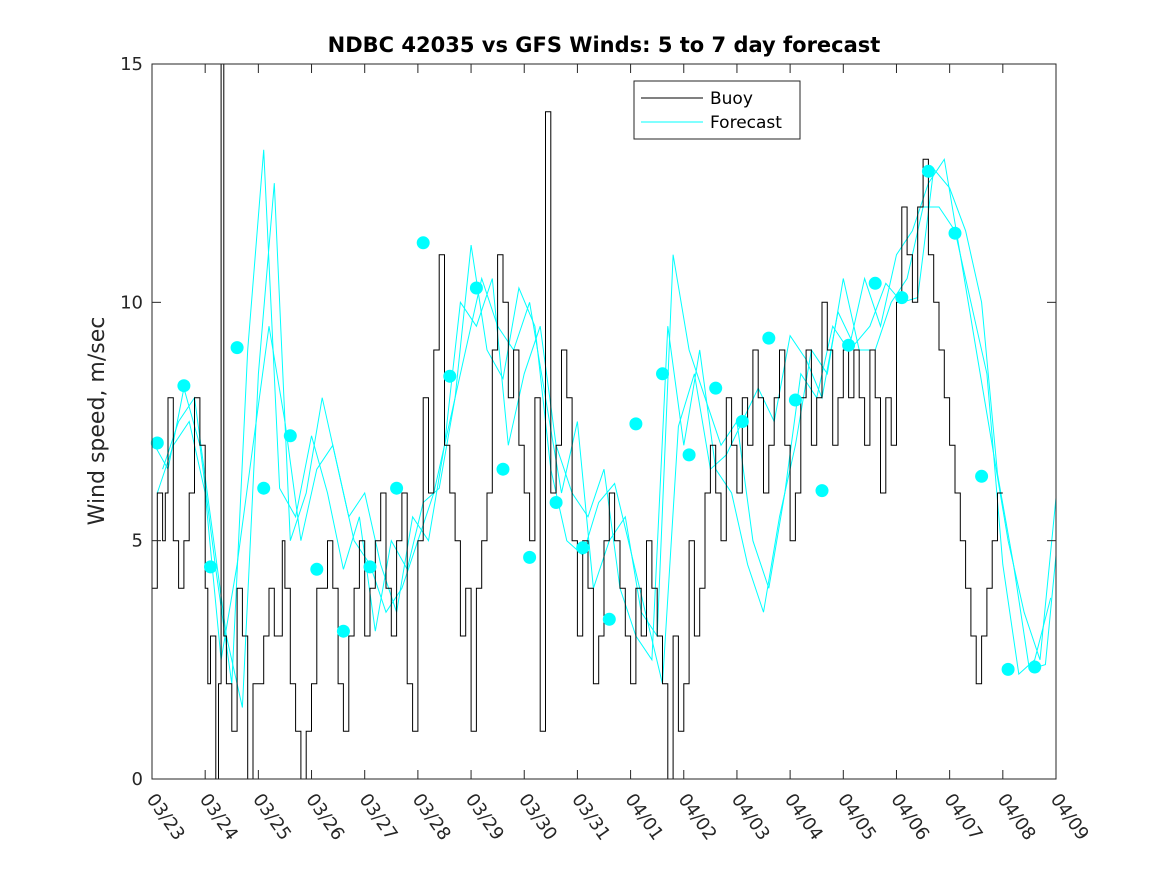 The image size is (1167, 875). What do you see at coordinates (131, 64) in the screenshot?
I see `y-tick-label: 15` at bounding box center [131, 64].